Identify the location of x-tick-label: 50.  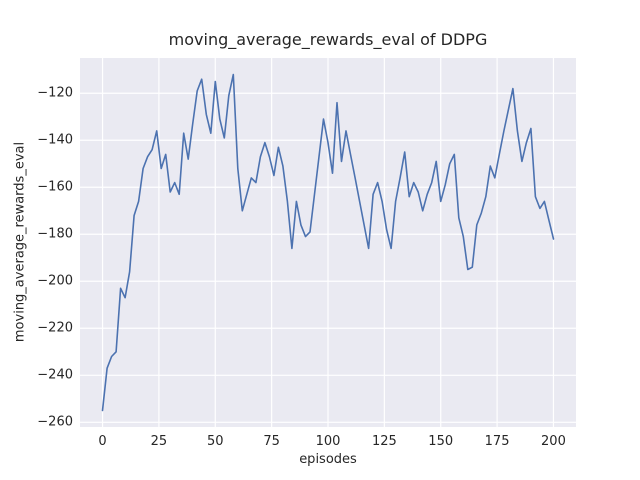
(215, 441).